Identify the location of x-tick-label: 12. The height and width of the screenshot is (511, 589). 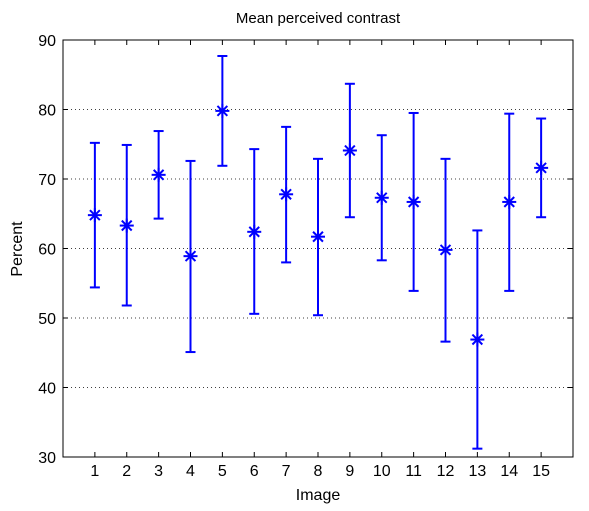
(446, 471).